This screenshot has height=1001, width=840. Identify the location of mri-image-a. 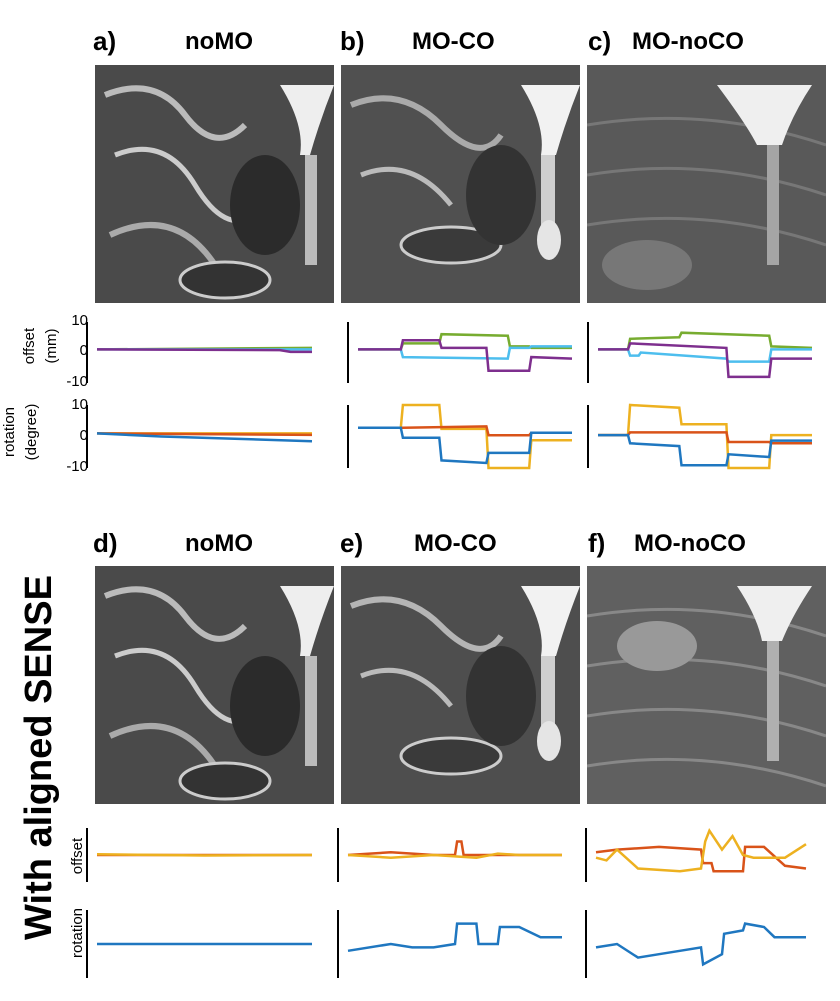
(214, 184).